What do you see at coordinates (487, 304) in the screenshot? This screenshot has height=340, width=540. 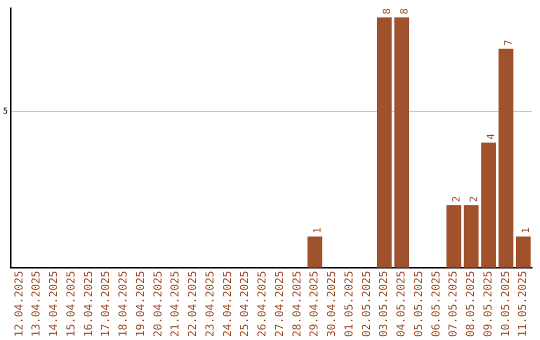 I see `x-tick-label: 09.05.2025` at bounding box center [487, 304].